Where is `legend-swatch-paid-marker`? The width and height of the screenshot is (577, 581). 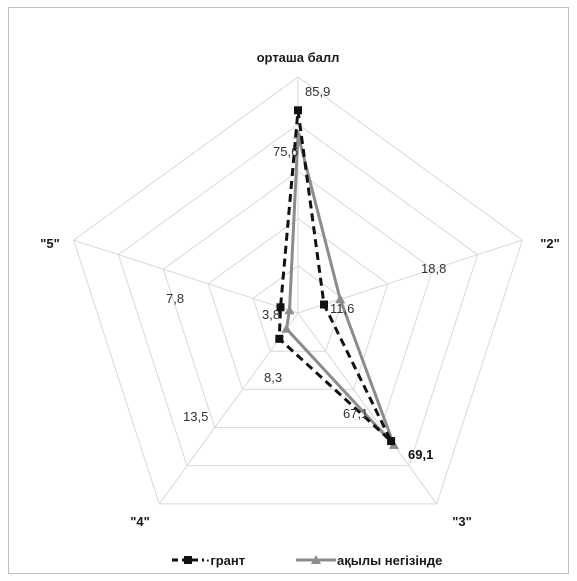 legend-swatch-paid-marker is located at coordinates (316, 559).